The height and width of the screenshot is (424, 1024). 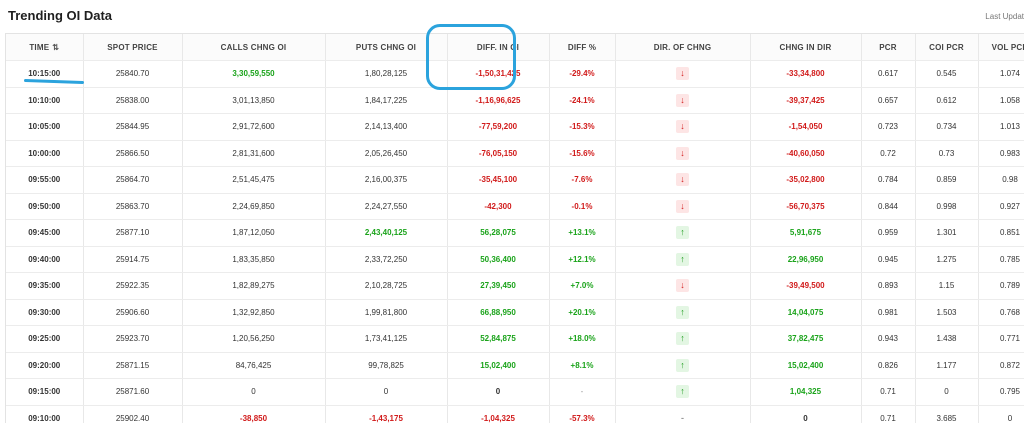 What do you see at coordinates (888, 392) in the screenshot?
I see `pcr-cell: 0.71` at bounding box center [888, 392].